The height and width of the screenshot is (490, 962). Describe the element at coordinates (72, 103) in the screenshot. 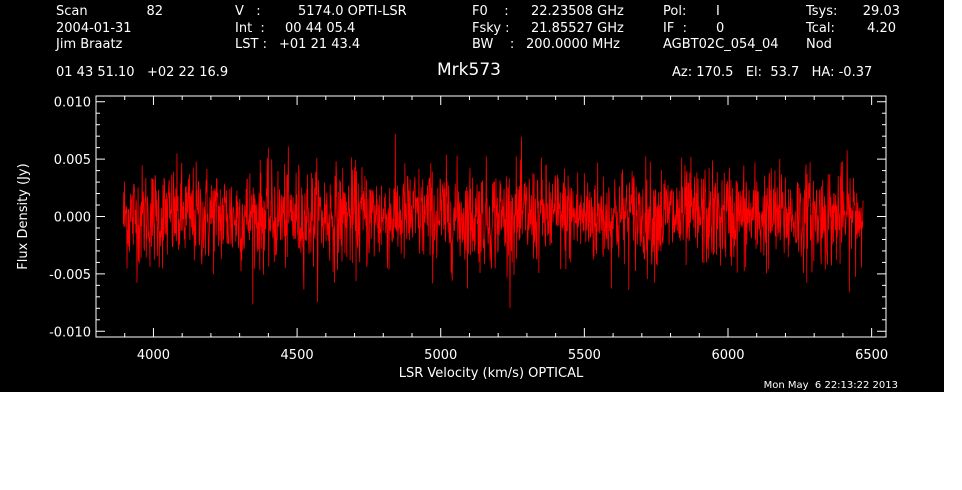

I see `y-tick-label: 0.010` at that location.